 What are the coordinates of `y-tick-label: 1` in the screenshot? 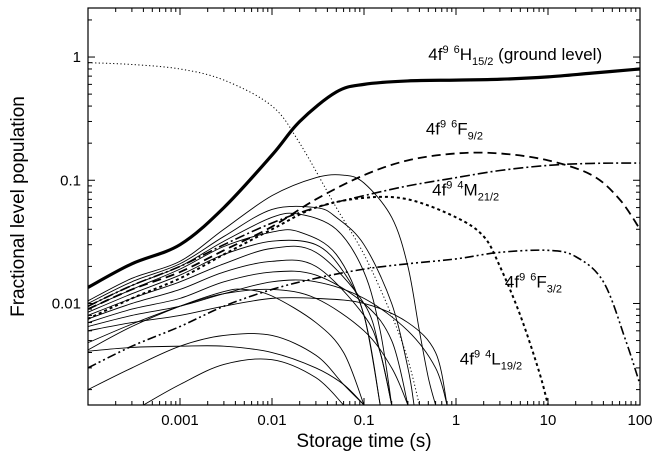 It's located at (77, 57).